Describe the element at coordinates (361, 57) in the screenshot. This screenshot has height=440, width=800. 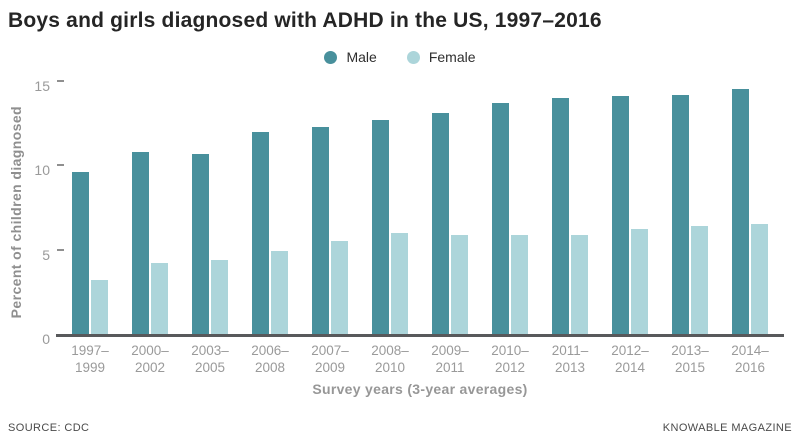
I see `legend-label-male: Male` at that location.